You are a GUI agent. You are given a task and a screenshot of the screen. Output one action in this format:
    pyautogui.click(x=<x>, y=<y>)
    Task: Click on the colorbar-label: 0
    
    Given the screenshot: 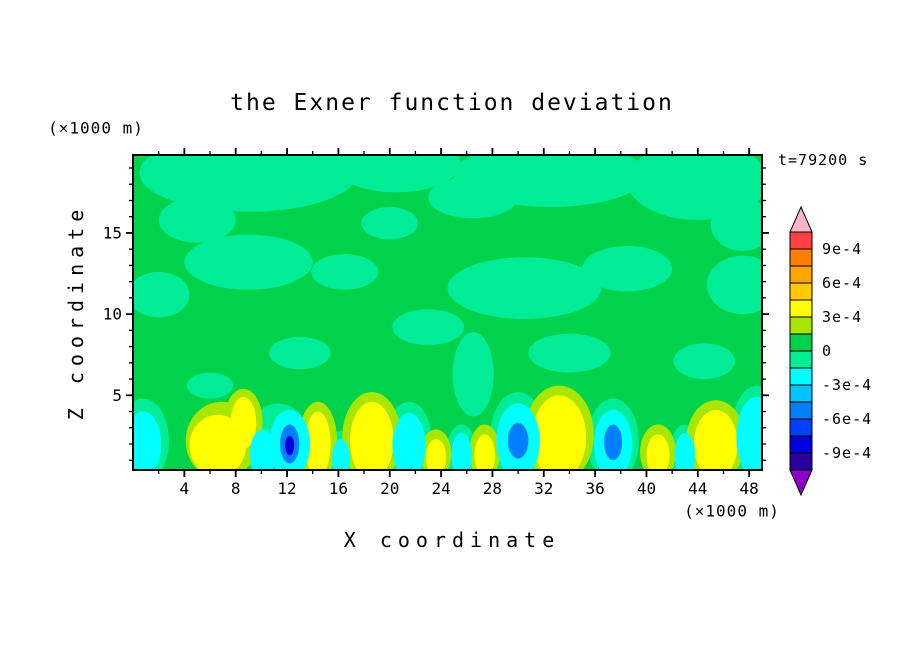 What is the action you would take?
    pyautogui.click(x=827, y=351)
    